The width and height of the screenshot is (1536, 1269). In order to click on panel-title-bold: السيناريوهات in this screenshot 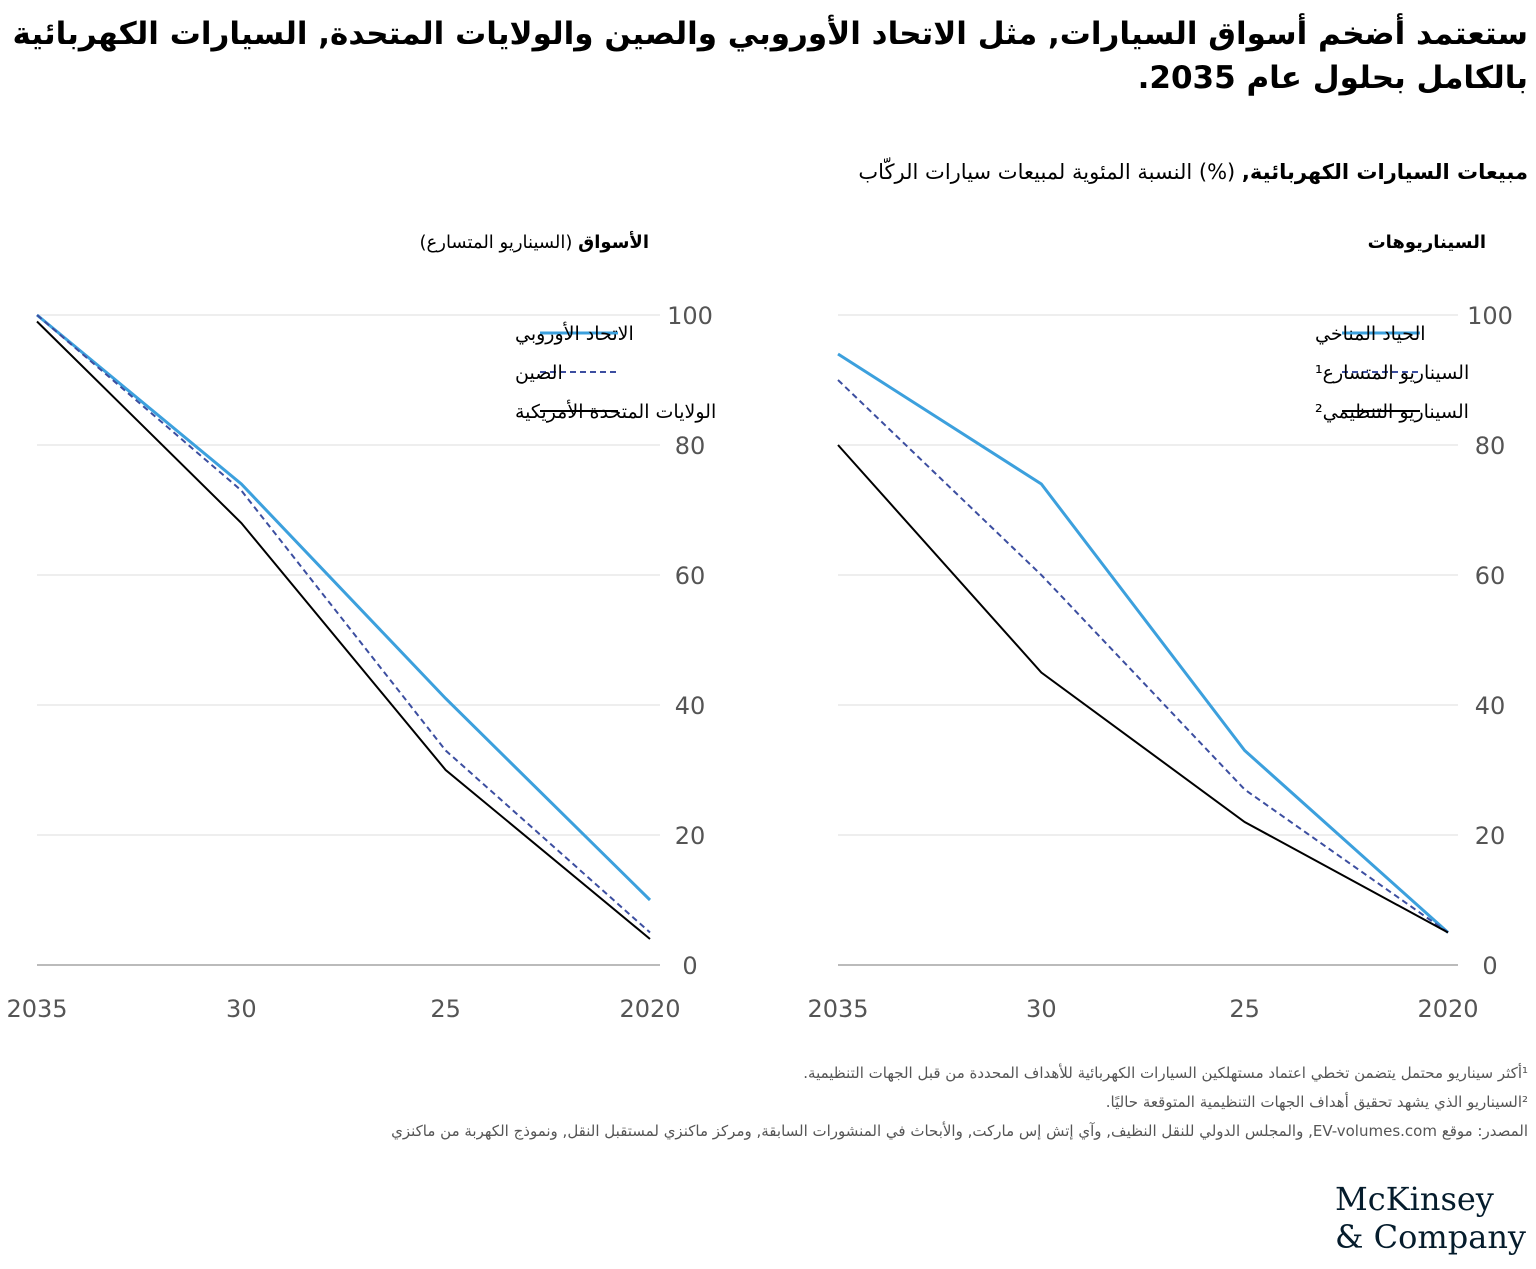, I will do `click(1426, 242)`.